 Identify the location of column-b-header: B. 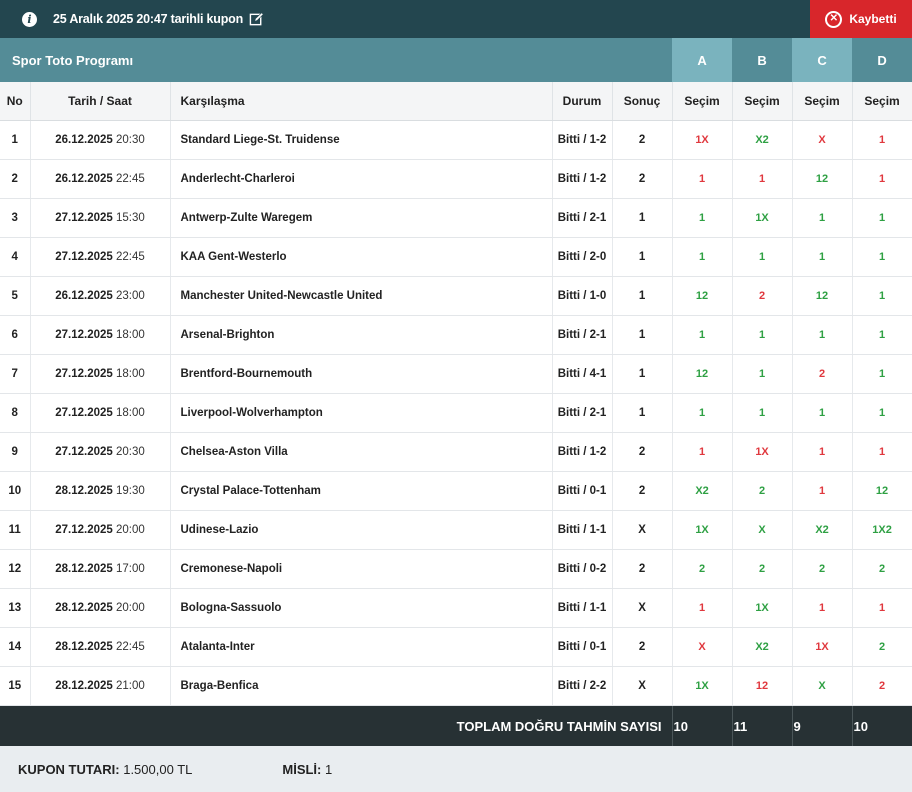
(762, 60).